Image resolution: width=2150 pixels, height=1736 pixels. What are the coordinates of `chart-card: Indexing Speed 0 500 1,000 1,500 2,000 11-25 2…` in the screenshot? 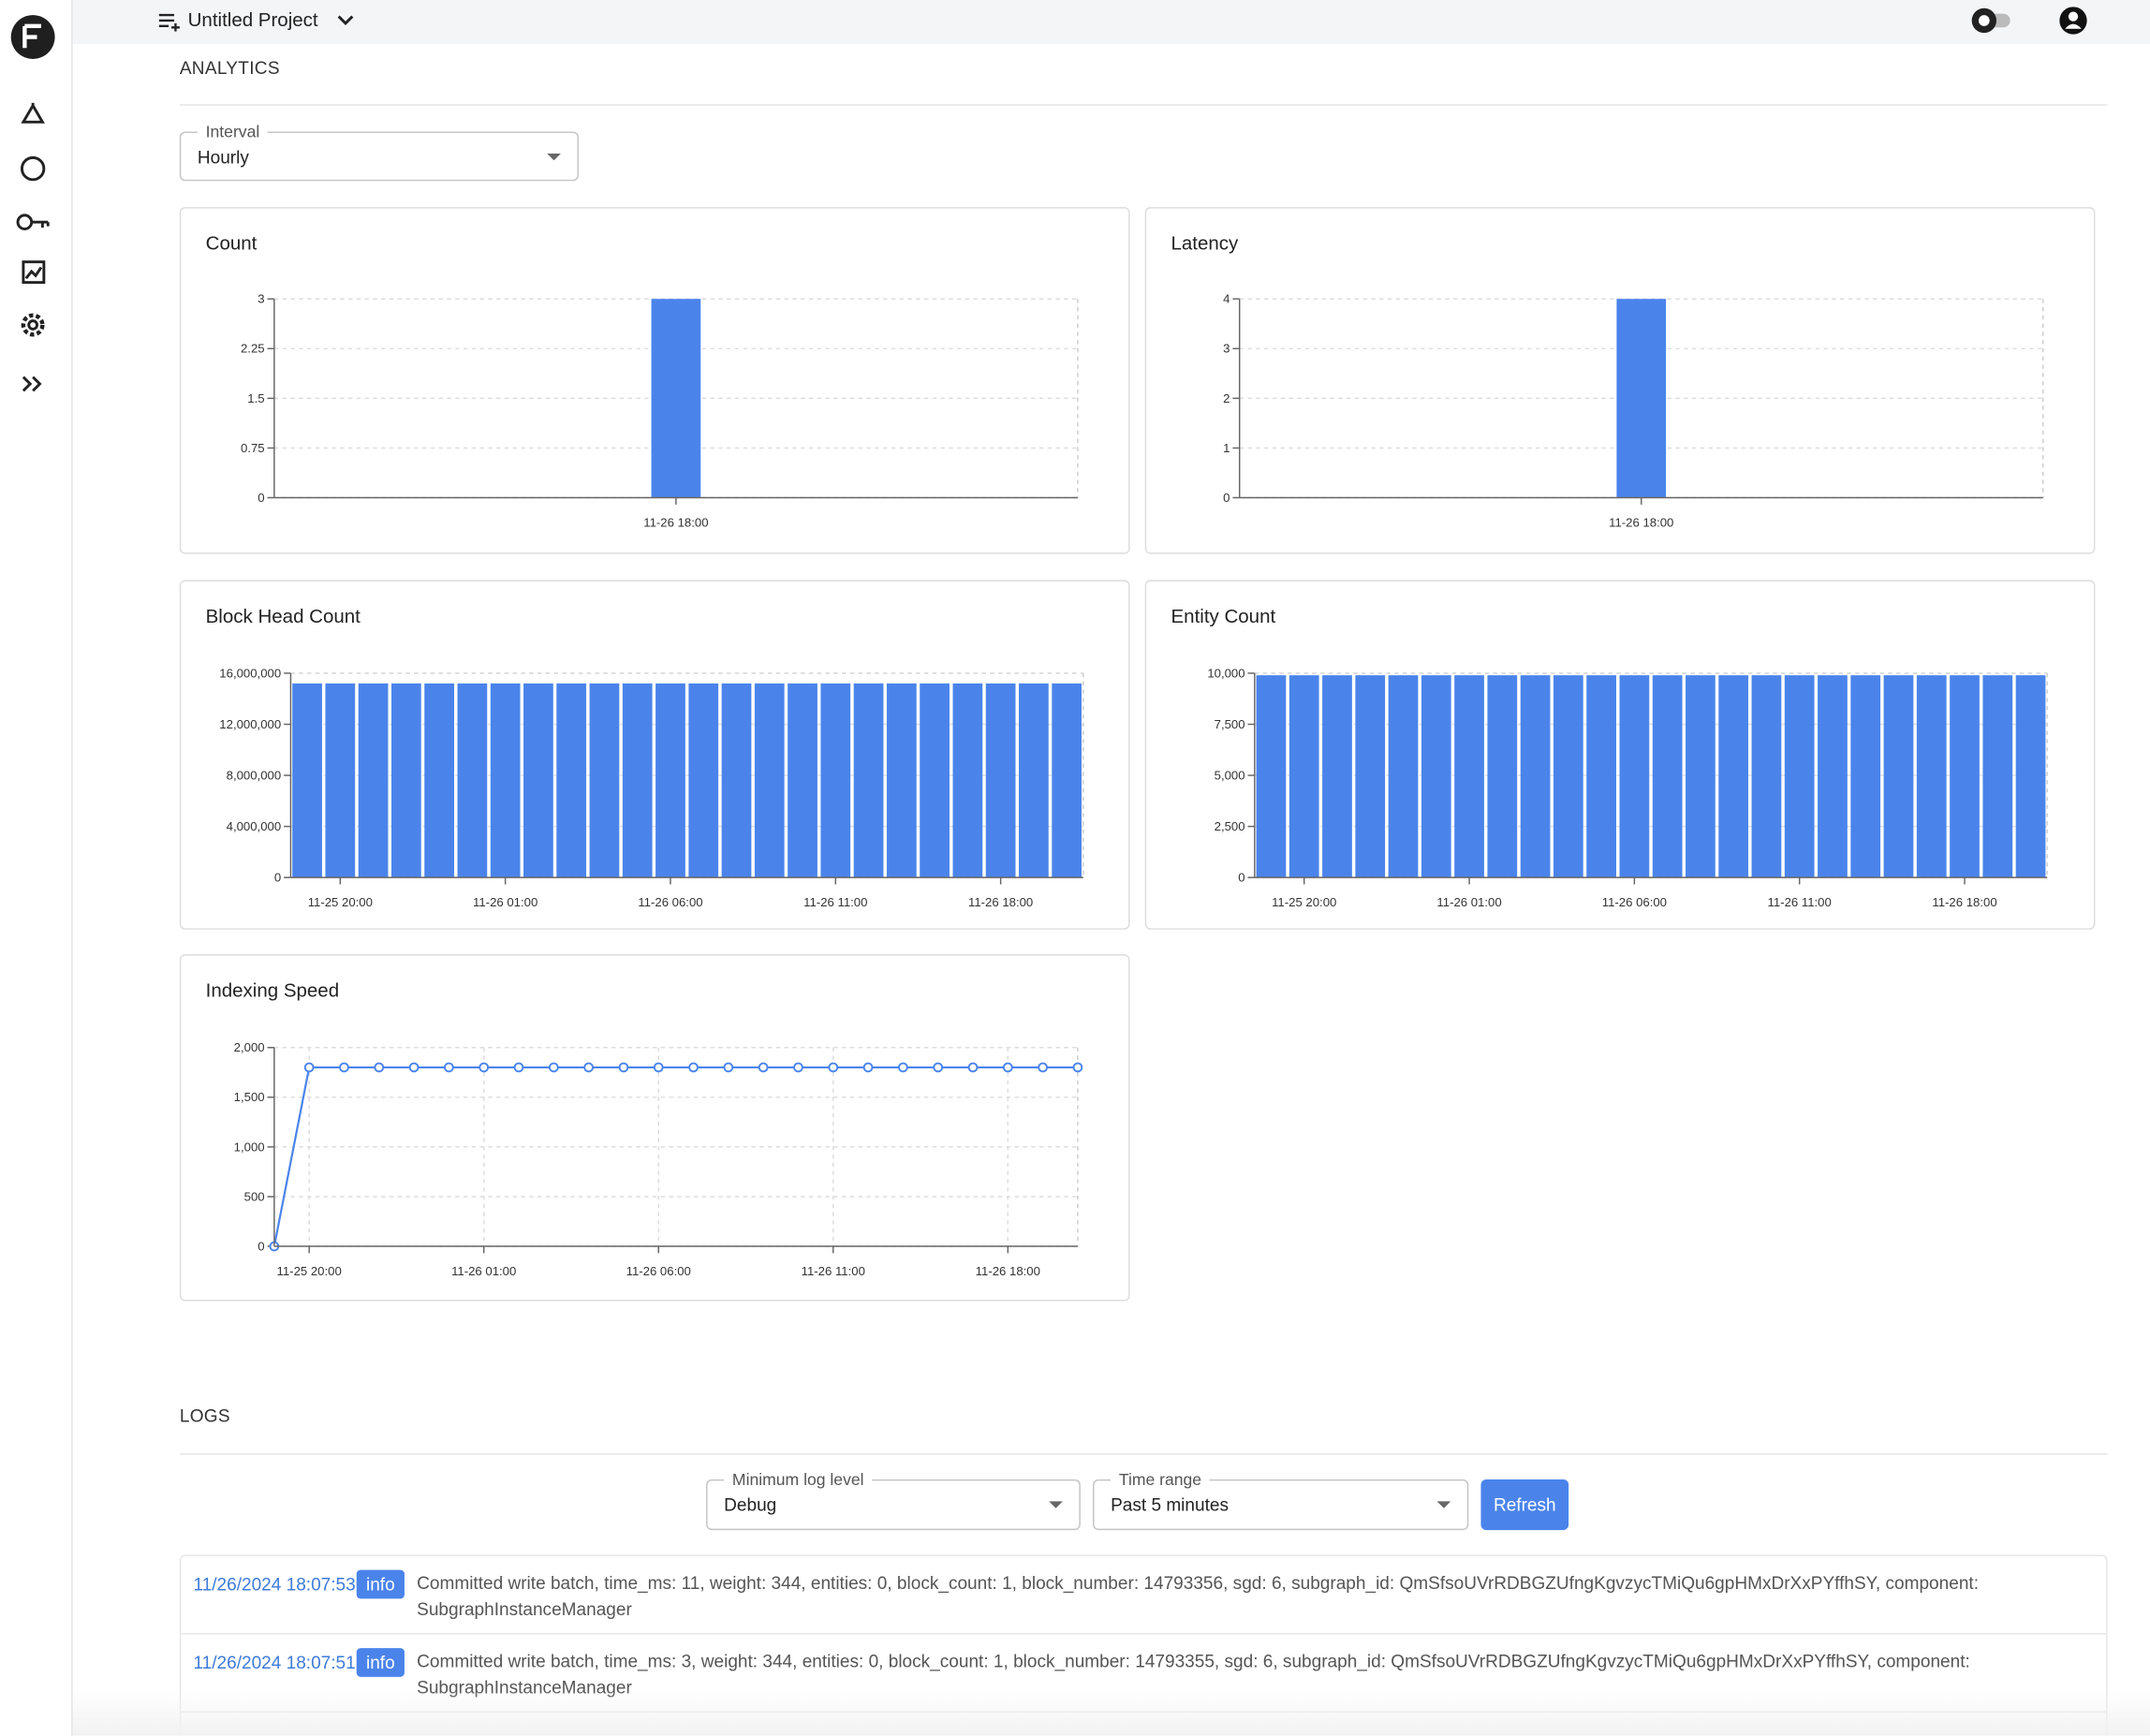 It's located at (654, 1128).